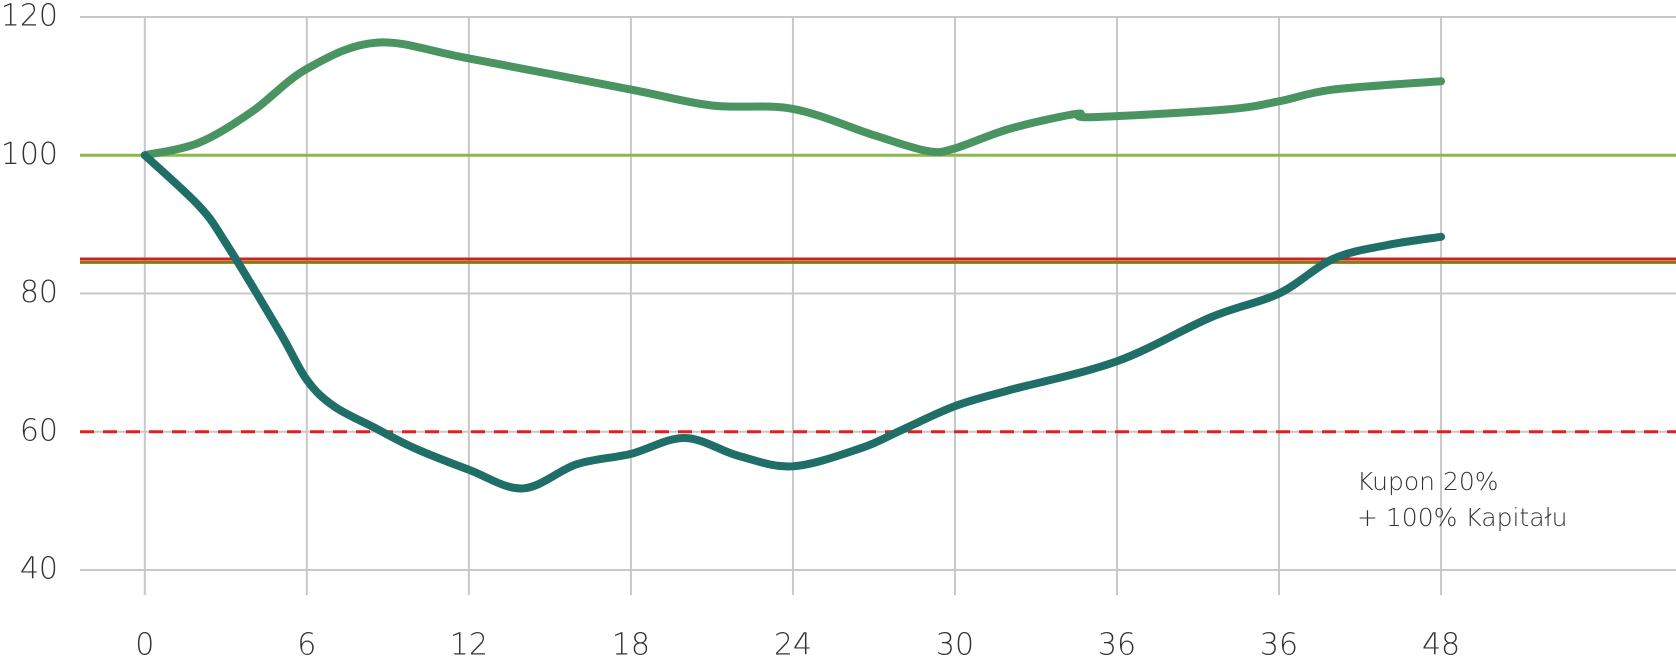  I want to click on x-tick-label: 6, so click(306, 643).